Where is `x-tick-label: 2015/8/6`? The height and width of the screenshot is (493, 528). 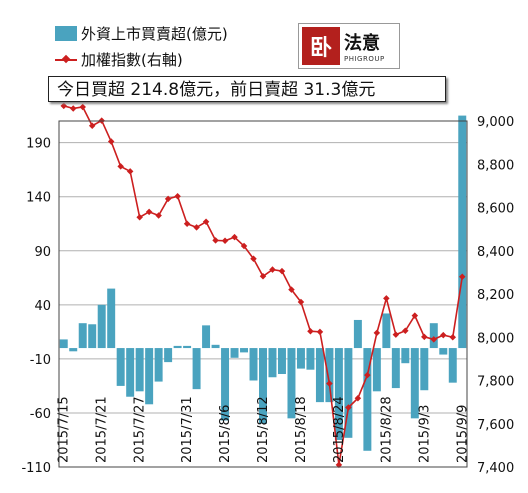 x-tick-label: 2015/8/6 is located at coordinates (225, 434).